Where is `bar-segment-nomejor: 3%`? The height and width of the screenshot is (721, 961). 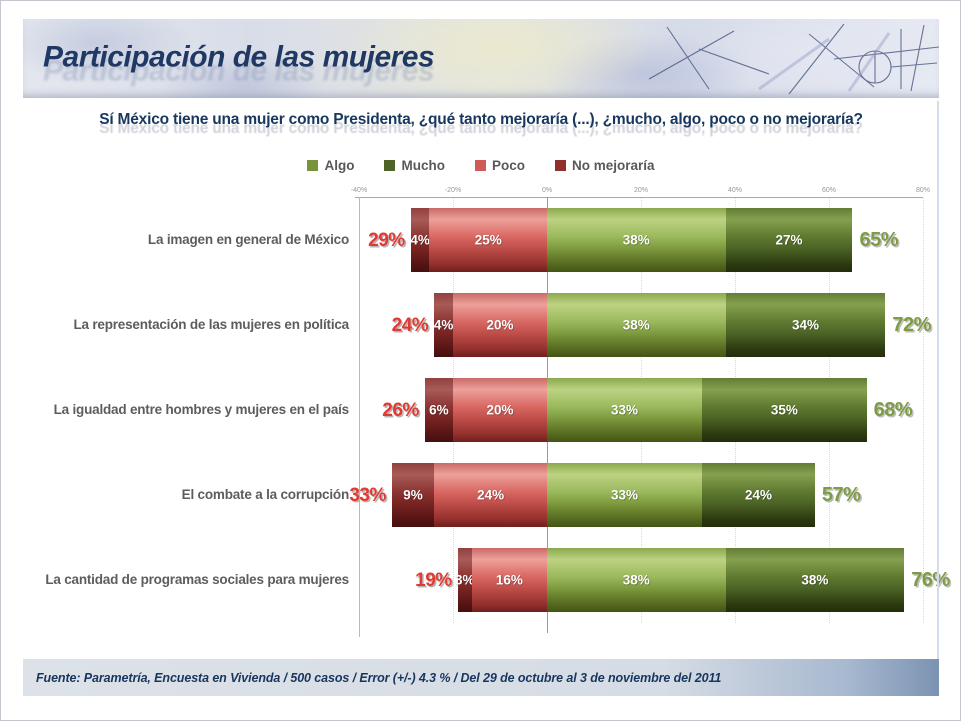
bar-segment-nomejor: 3% is located at coordinates (464, 580).